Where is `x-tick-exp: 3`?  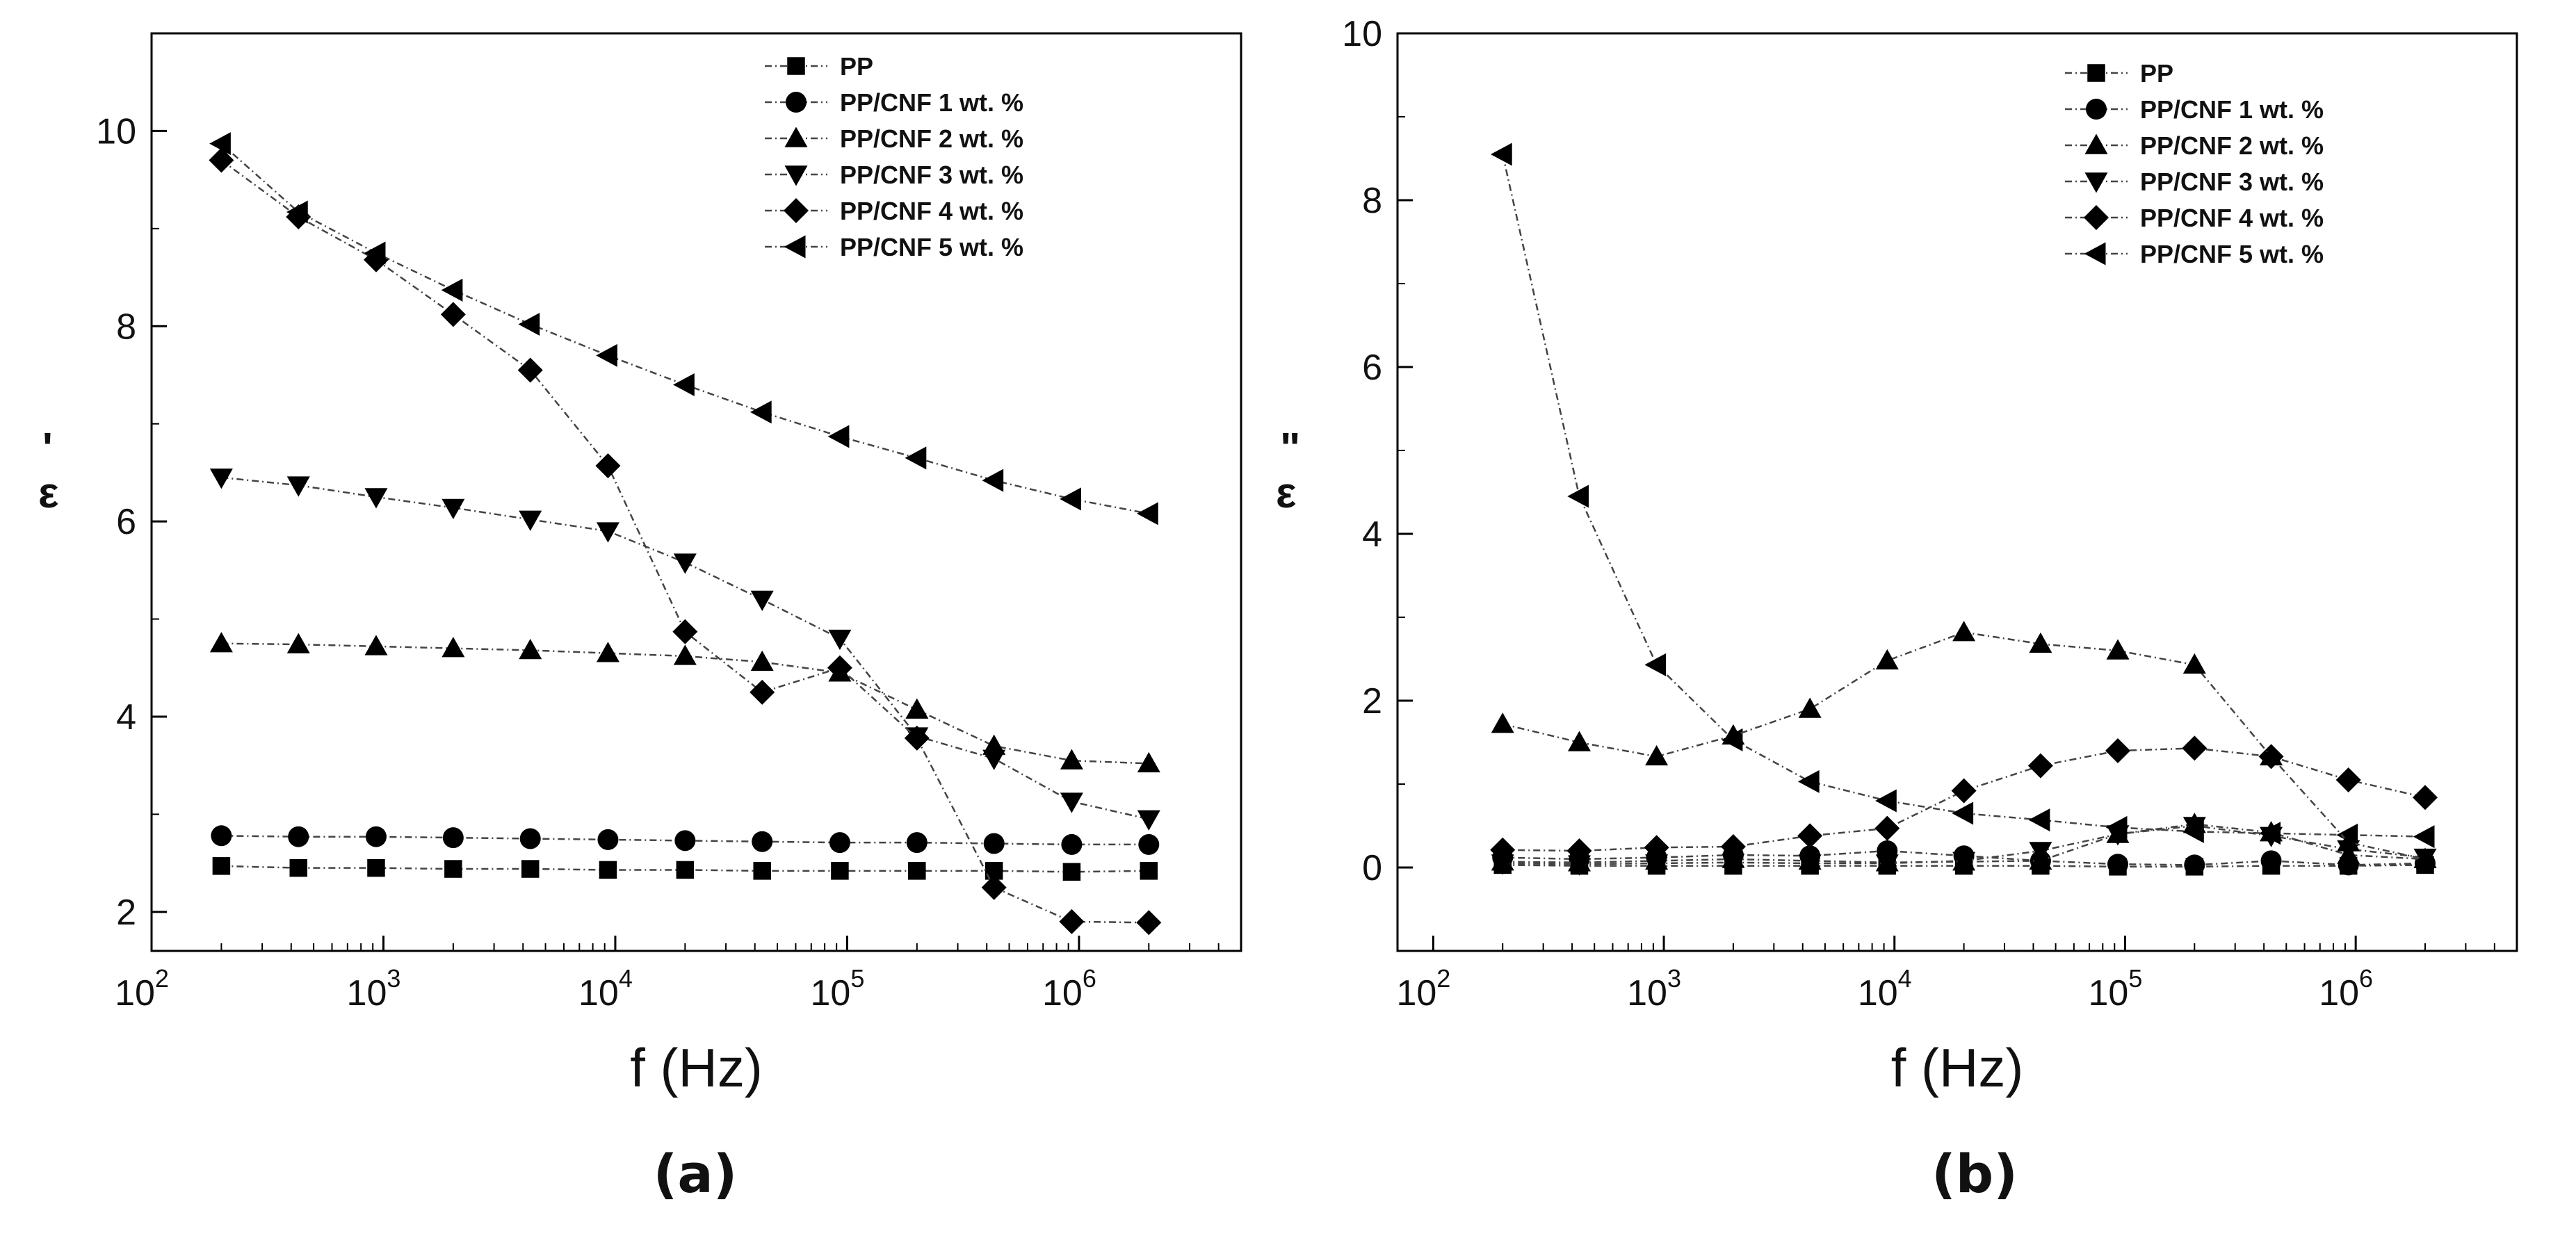 x-tick-exp: 3 is located at coordinates (1674, 978).